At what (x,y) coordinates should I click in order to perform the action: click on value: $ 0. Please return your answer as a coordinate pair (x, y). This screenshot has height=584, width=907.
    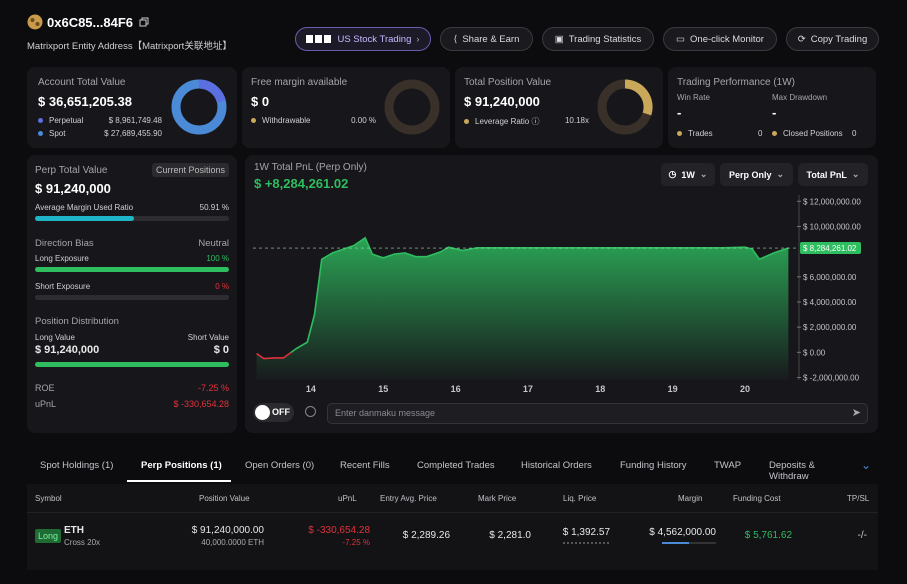
    Looking at the image, I should click on (221, 350).